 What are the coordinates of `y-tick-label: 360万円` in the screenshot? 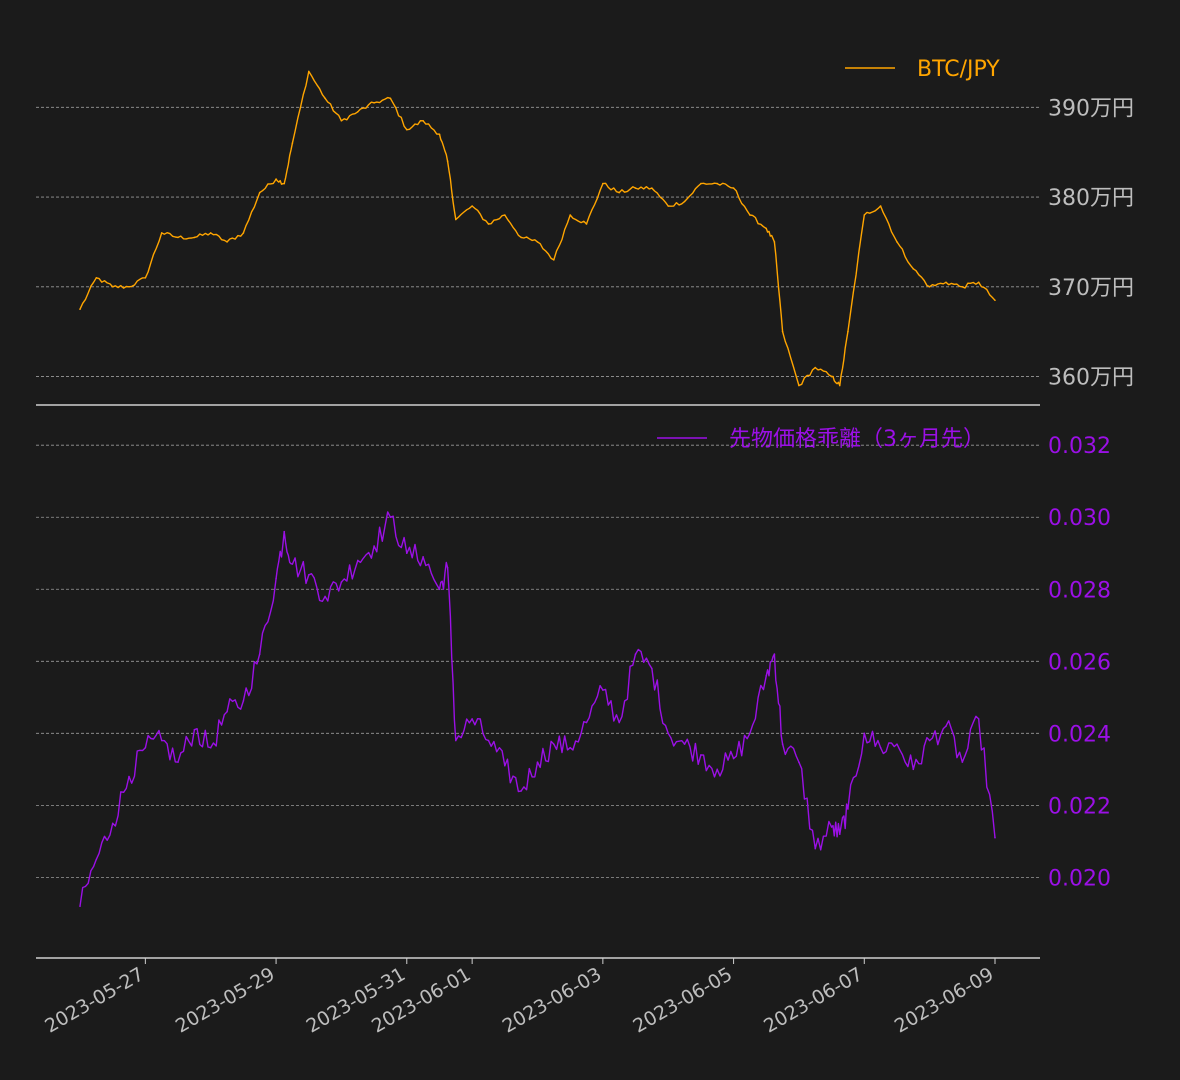 It's located at (1091, 378).